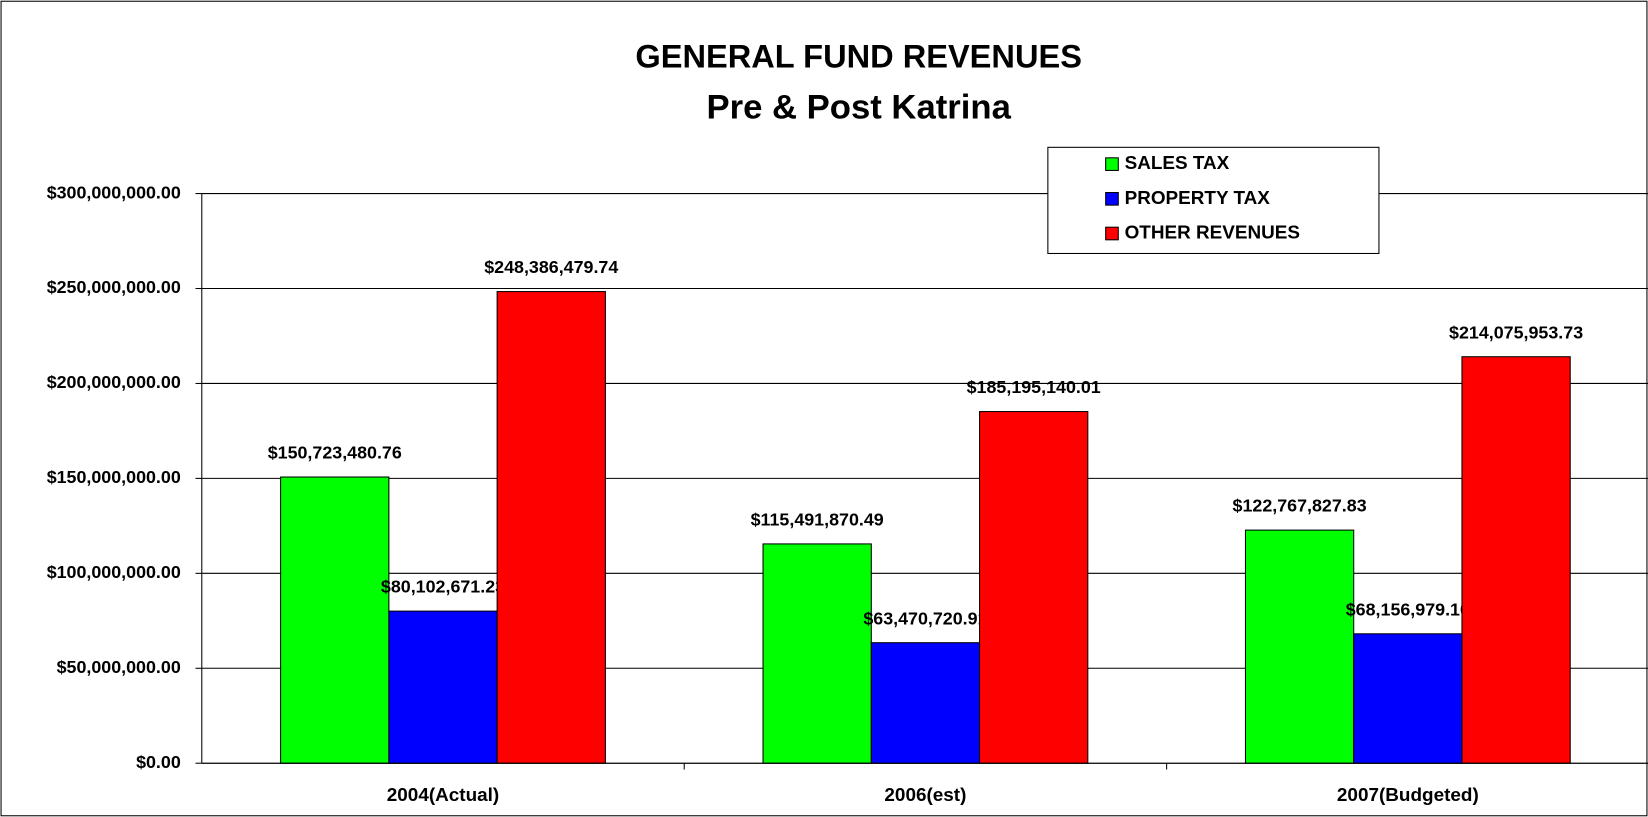 This screenshot has height=817, width=1648. I want to click on chart-subtitle: Pre & Post Katrina, so click(858, 108).